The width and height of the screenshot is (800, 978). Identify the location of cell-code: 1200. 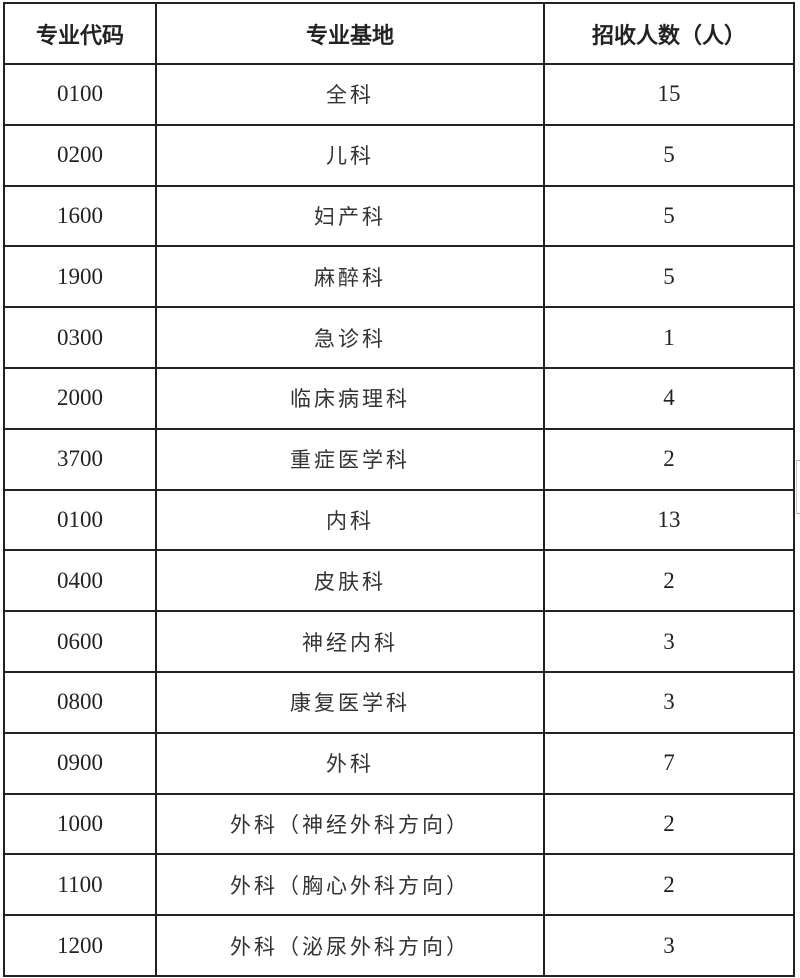
(80, 945).